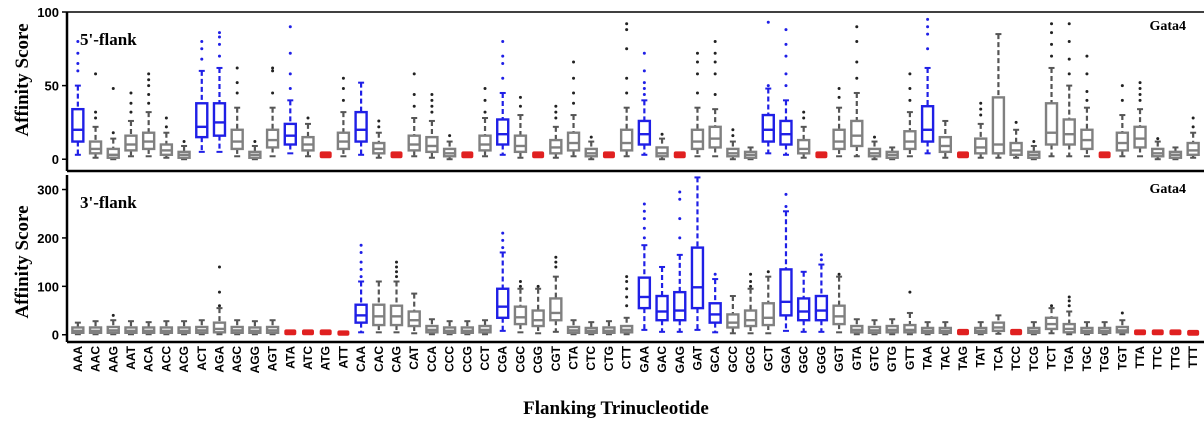 The image size is (1204, 434). Describe the element at coordinates (1034, 328) in the screenshot. I see `box-TCG` at that location.